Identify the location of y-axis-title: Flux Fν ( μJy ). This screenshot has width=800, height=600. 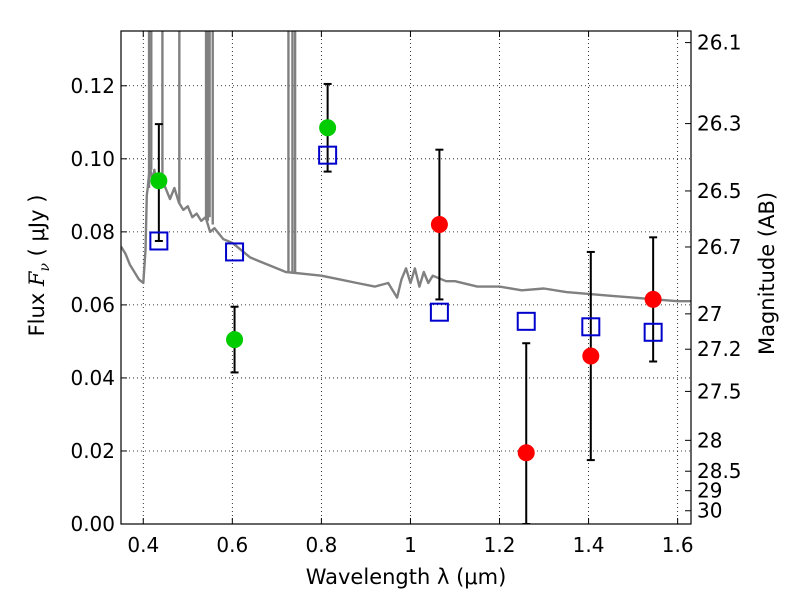
(39, 266).